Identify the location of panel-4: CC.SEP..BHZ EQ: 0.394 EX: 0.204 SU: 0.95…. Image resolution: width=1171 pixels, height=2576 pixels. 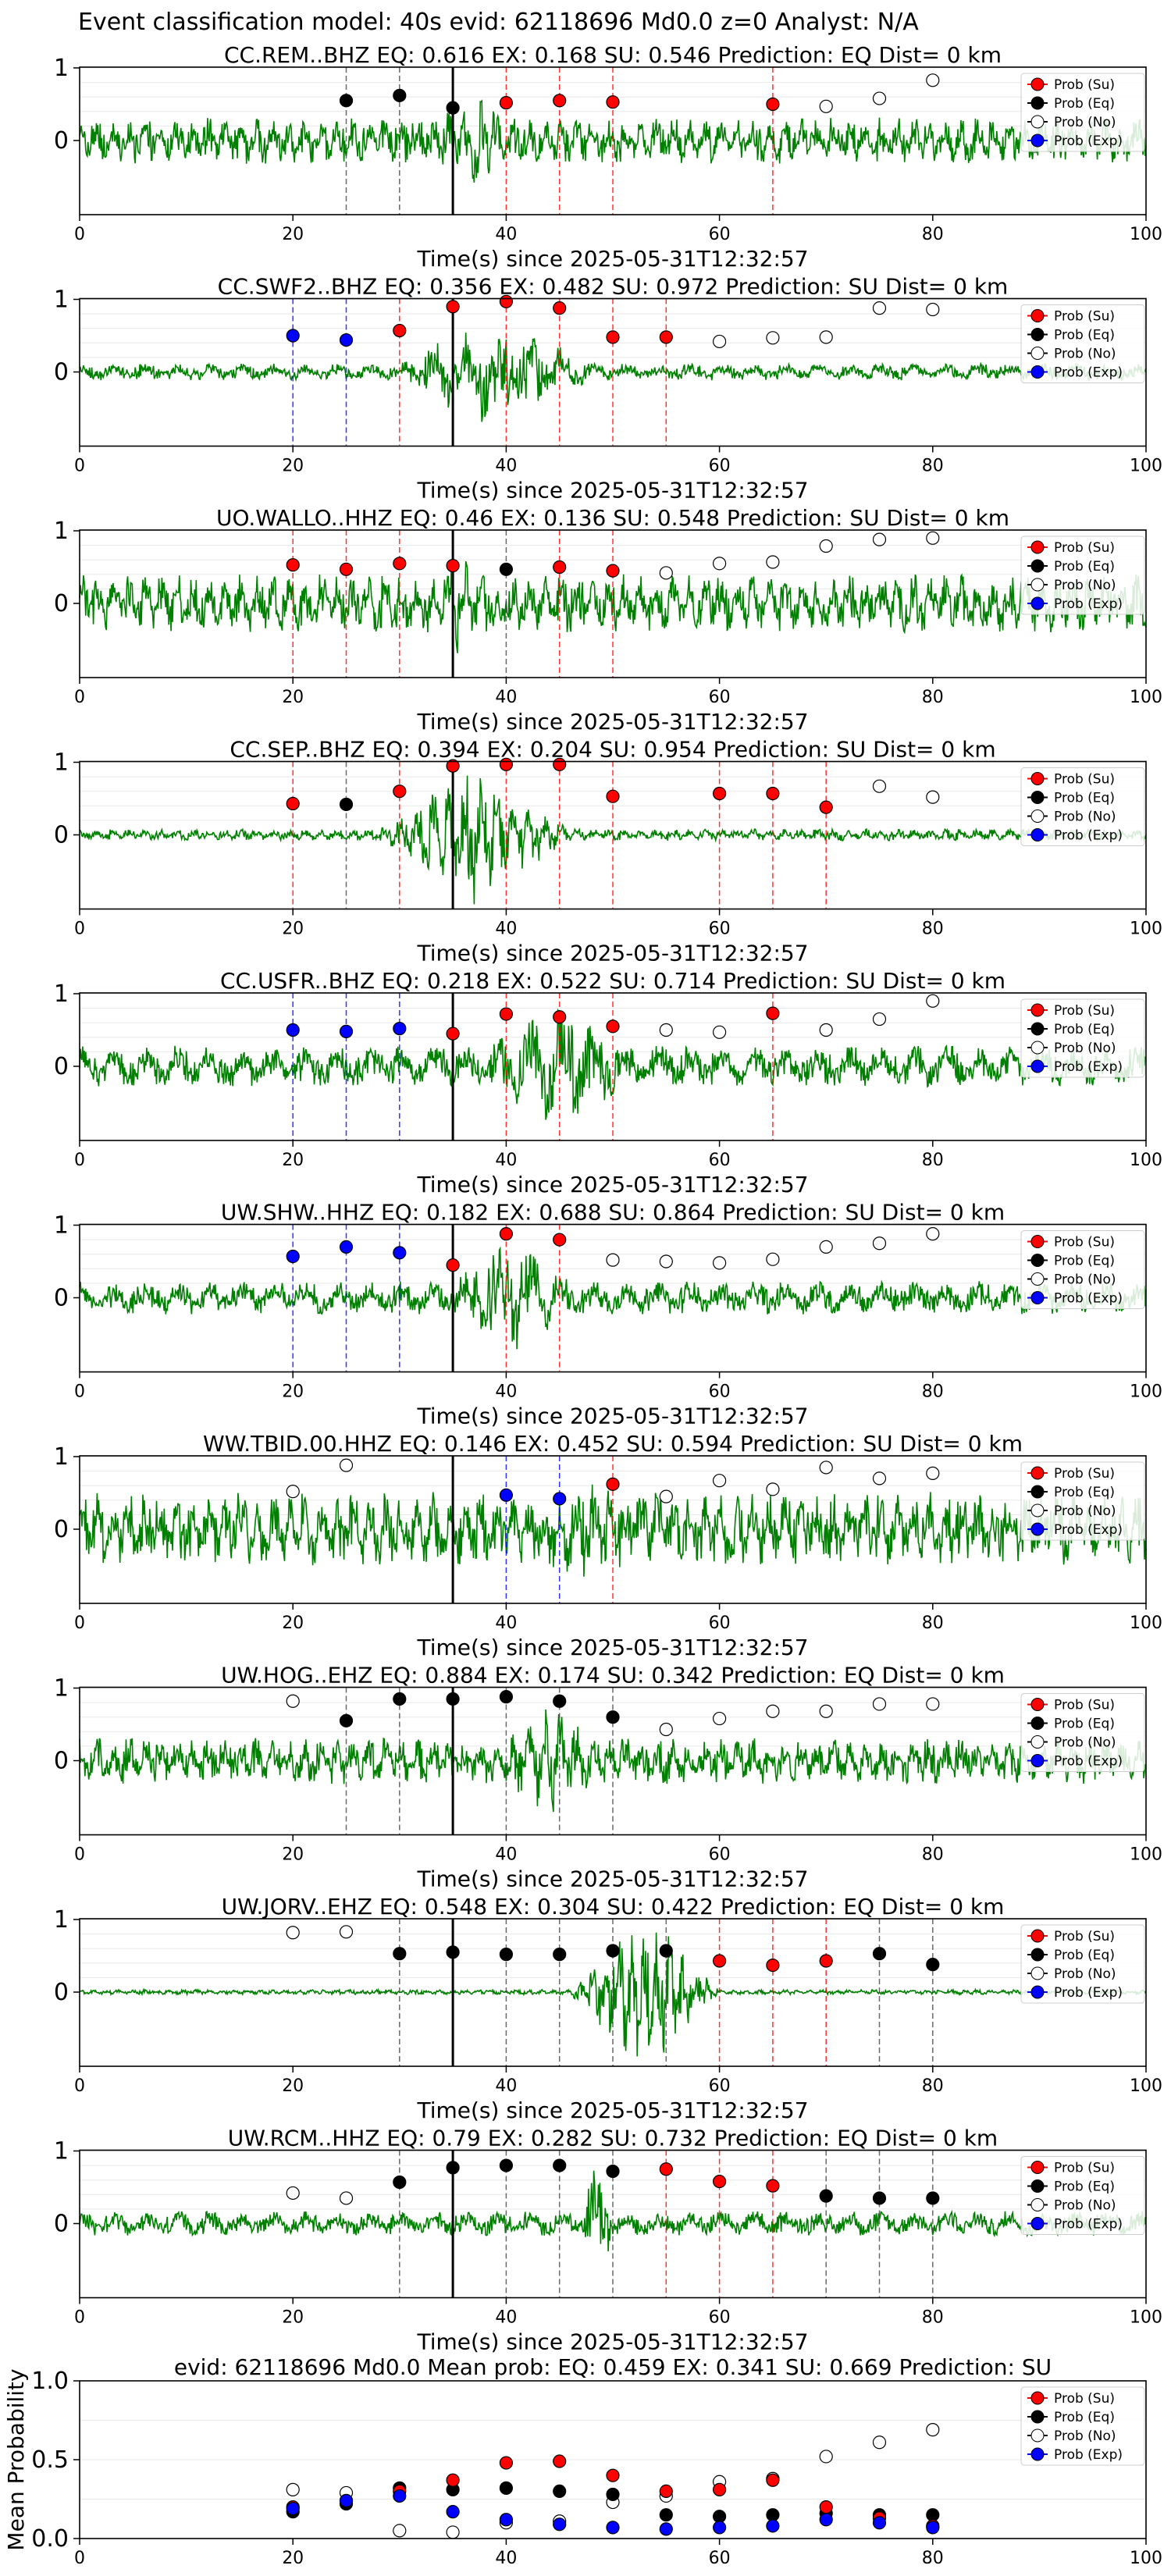
(608, 851).